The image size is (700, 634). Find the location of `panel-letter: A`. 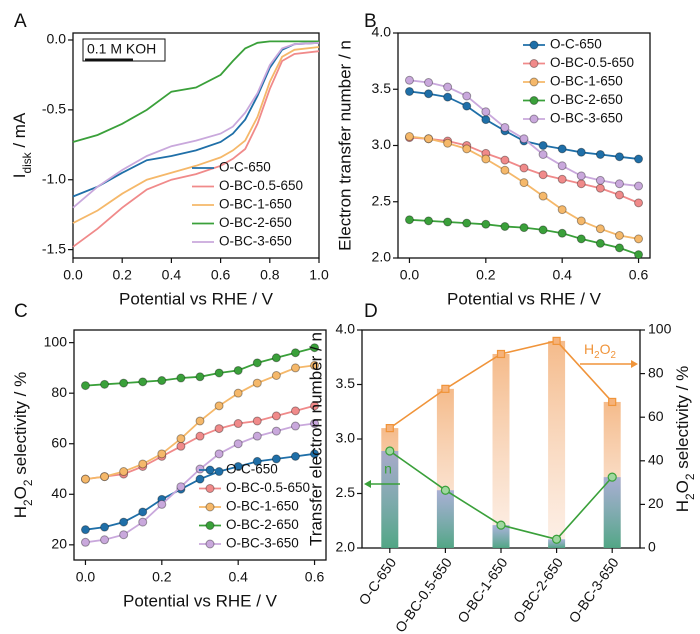

panel-letter: A is located at coordinates (20, 21).